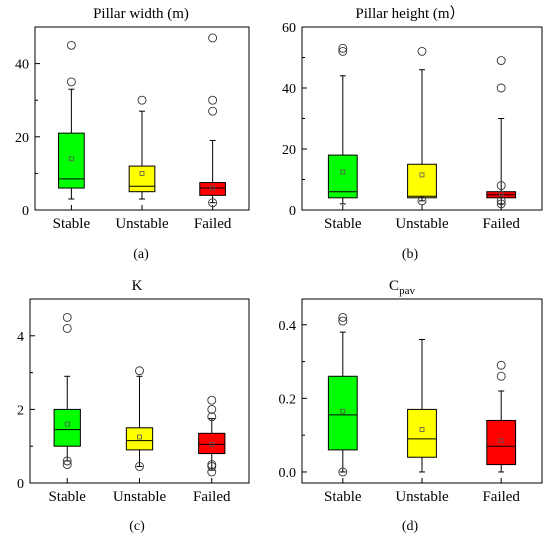  Describe the element at coordinates (288, 399) in the screenshot. I see `panel-d-ytick-label: 0.2` at that location.